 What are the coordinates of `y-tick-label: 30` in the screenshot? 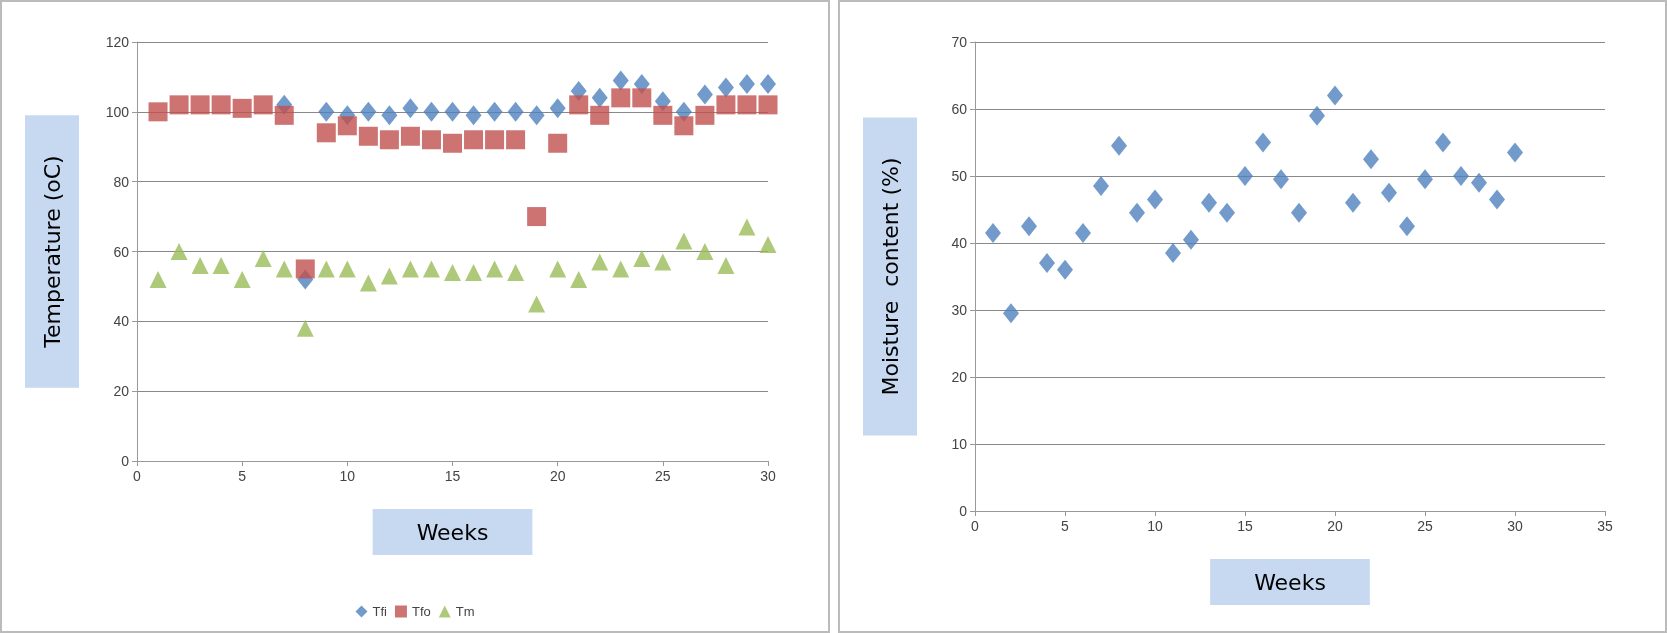 It's located at (959, 310).